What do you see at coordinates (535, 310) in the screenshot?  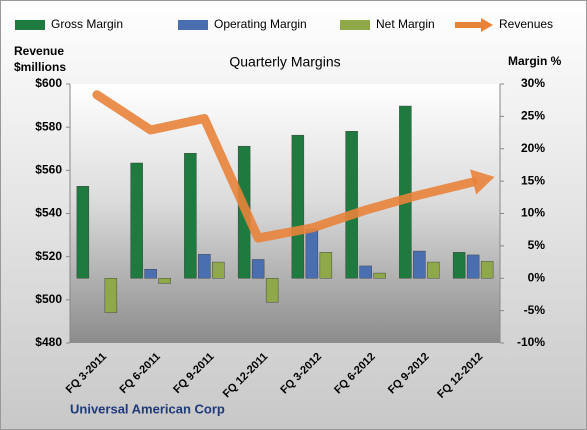 I see `y2-tick-label: -5%` at bounding box center [535, 310].